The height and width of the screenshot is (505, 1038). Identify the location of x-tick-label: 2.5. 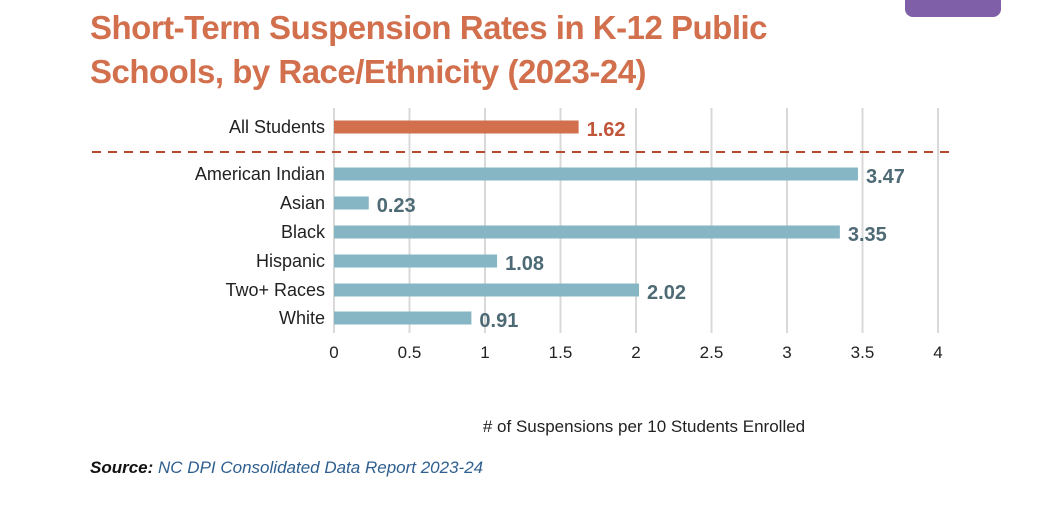
(712, 352).